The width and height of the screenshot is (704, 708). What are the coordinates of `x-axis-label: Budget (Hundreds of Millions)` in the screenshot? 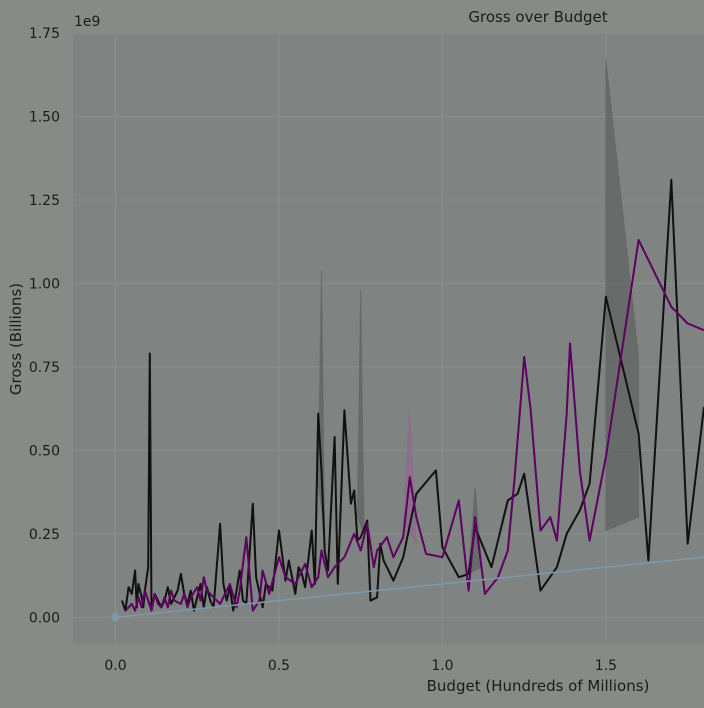 It's located at (538, 686).